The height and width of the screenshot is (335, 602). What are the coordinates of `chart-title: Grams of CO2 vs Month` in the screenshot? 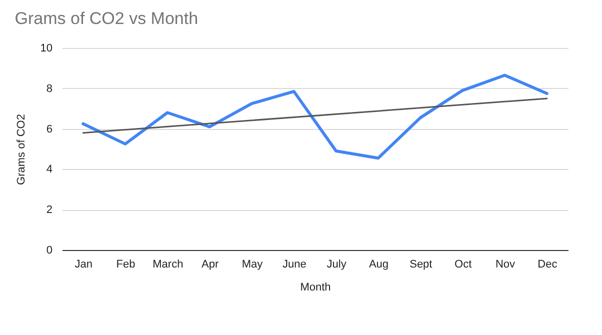 It's located at (106, 18).